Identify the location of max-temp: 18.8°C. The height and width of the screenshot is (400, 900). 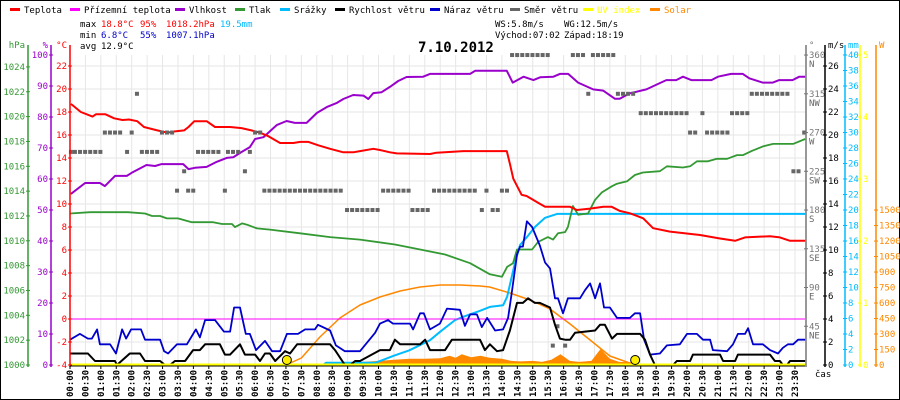
(117, 25).